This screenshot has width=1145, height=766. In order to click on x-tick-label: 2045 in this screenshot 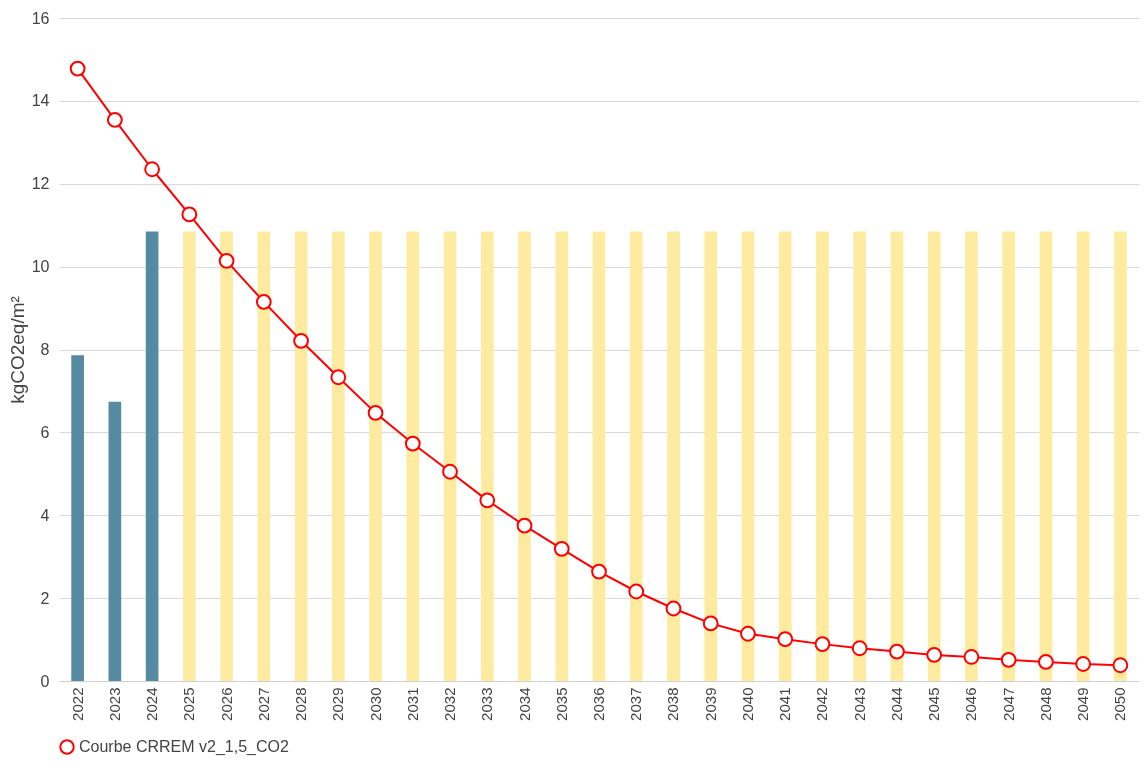, I will do `click(934, 704)`.